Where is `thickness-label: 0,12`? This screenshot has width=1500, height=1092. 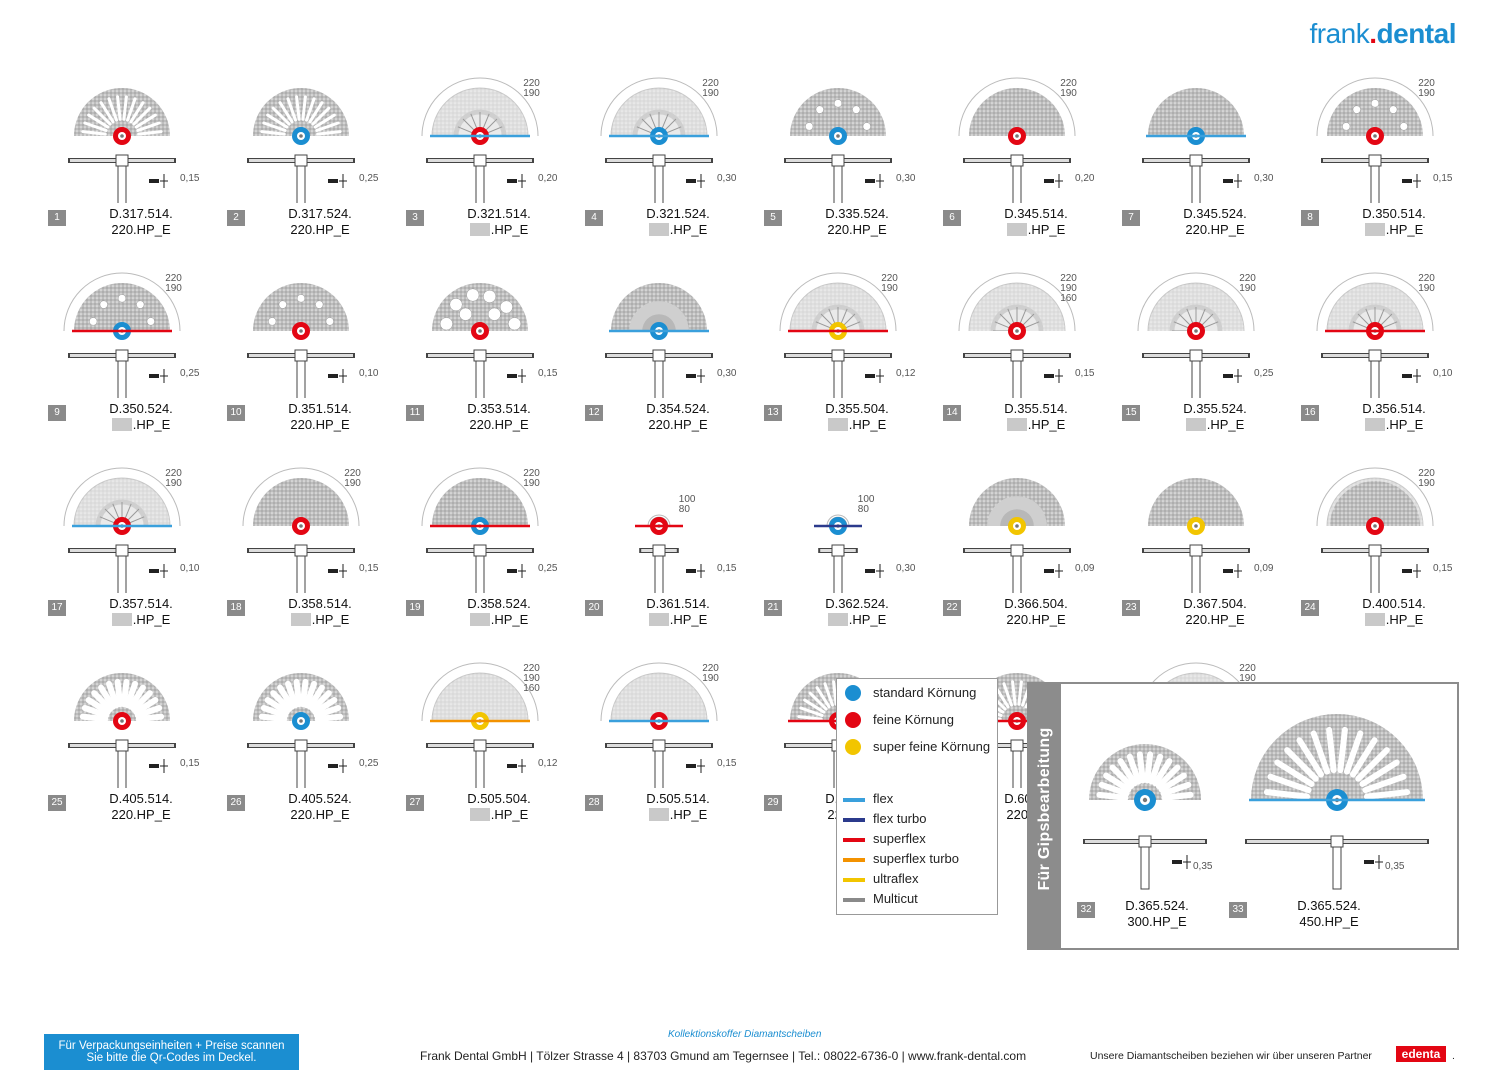
thickness-label: 0,12 is located at coordinates (906, 373).